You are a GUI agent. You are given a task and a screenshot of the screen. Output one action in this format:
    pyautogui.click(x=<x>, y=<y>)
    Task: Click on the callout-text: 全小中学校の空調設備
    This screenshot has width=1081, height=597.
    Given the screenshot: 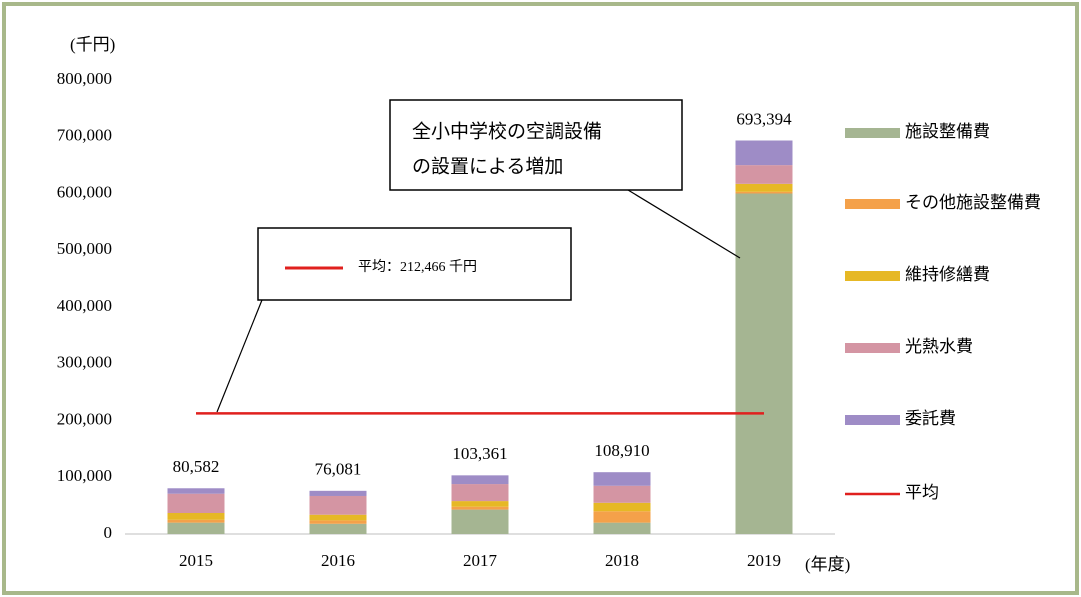 What is the action you would take?
    pyautogui.click(x=507, y=131)
    